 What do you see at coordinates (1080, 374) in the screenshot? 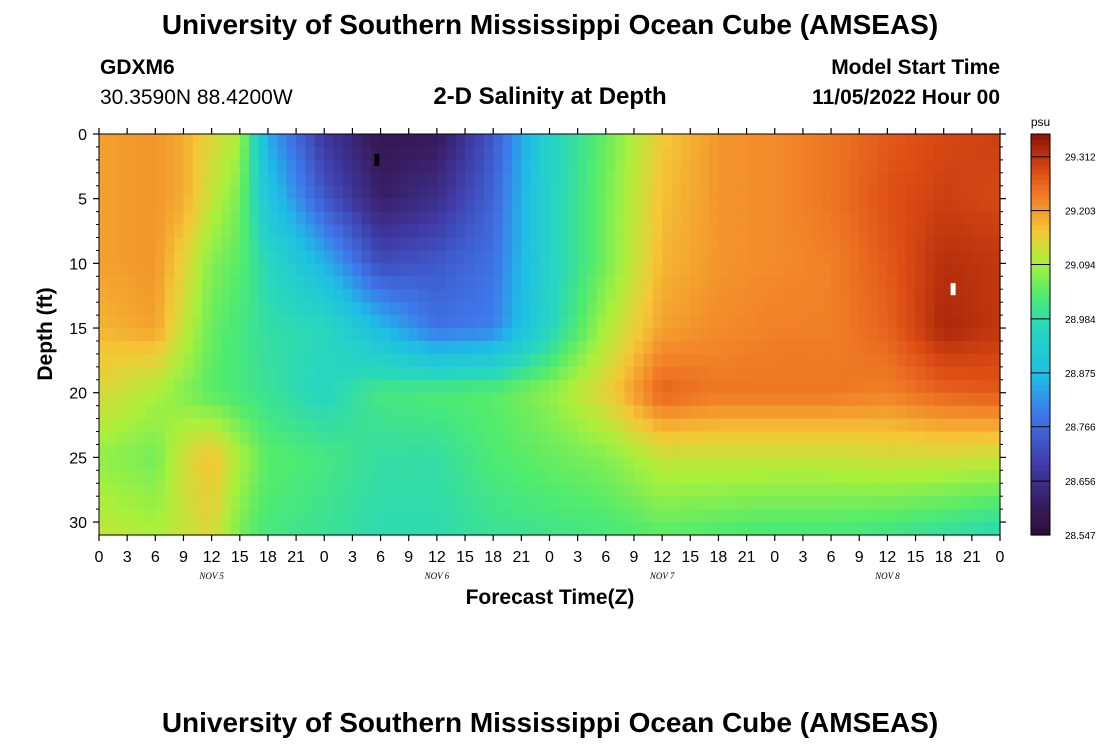
I see `colorbar-tick-label: 28.875` at bounding box center [1080, 374].